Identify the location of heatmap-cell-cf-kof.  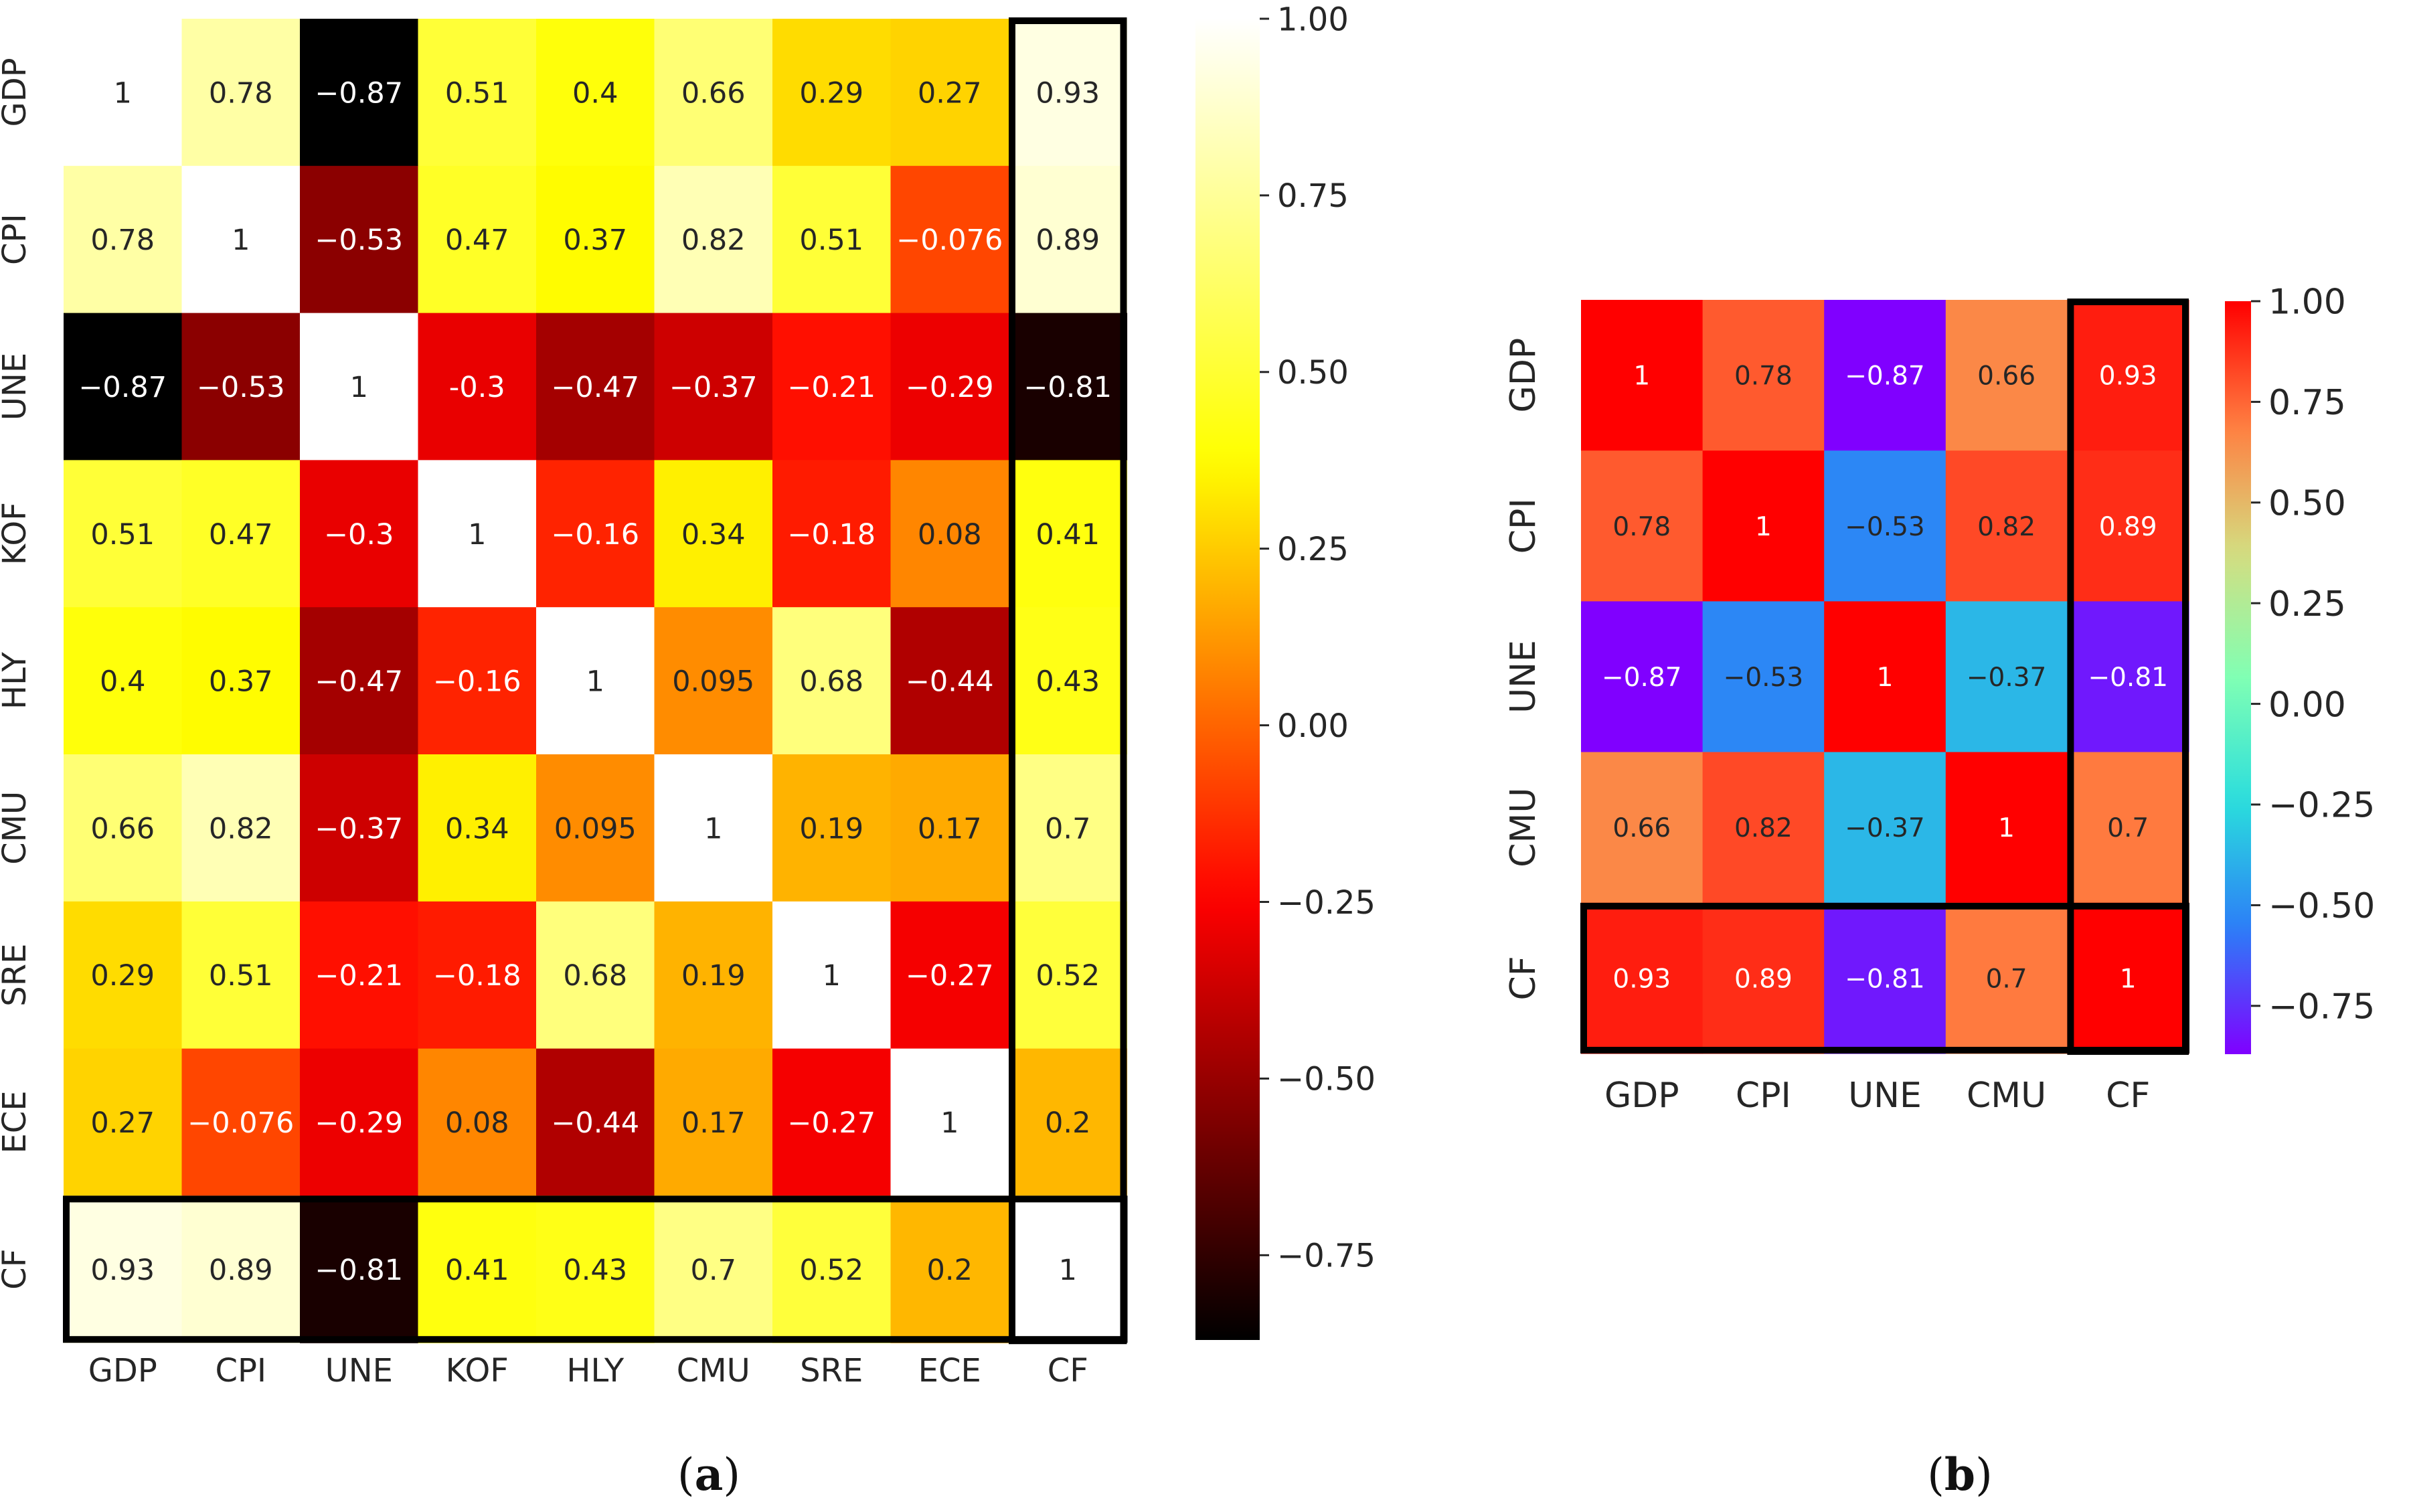
(477, 1269).